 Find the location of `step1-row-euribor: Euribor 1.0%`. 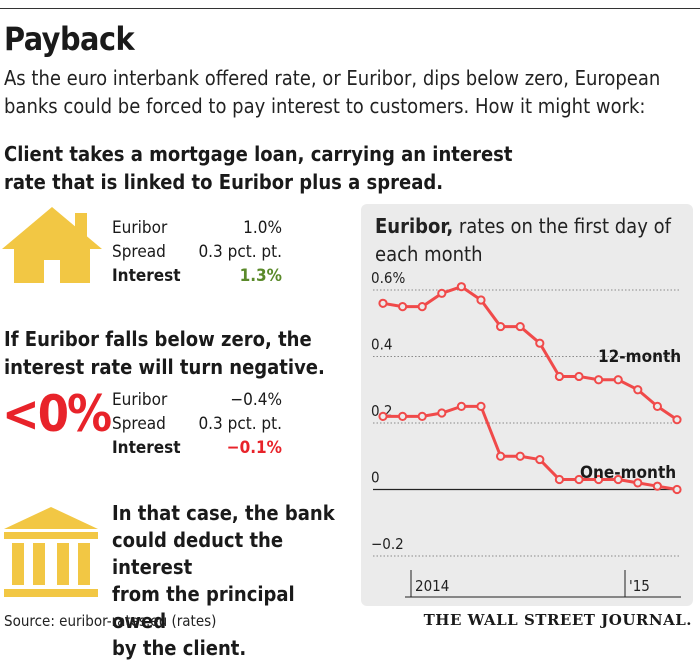

step1-row-euribor: Euribor 1.0% is located at coordinates (197, 229).